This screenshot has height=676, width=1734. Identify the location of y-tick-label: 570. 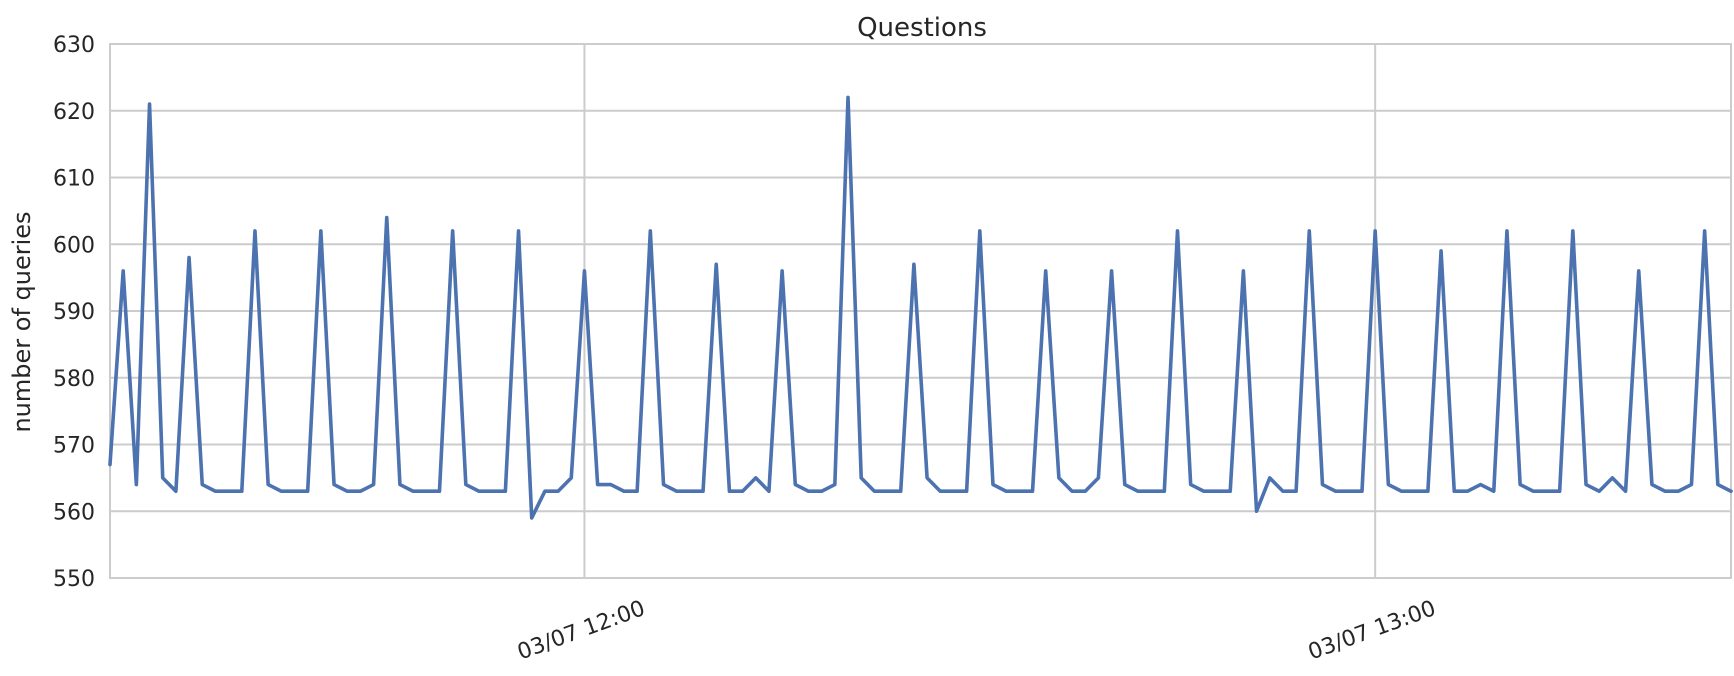
(74, 446).